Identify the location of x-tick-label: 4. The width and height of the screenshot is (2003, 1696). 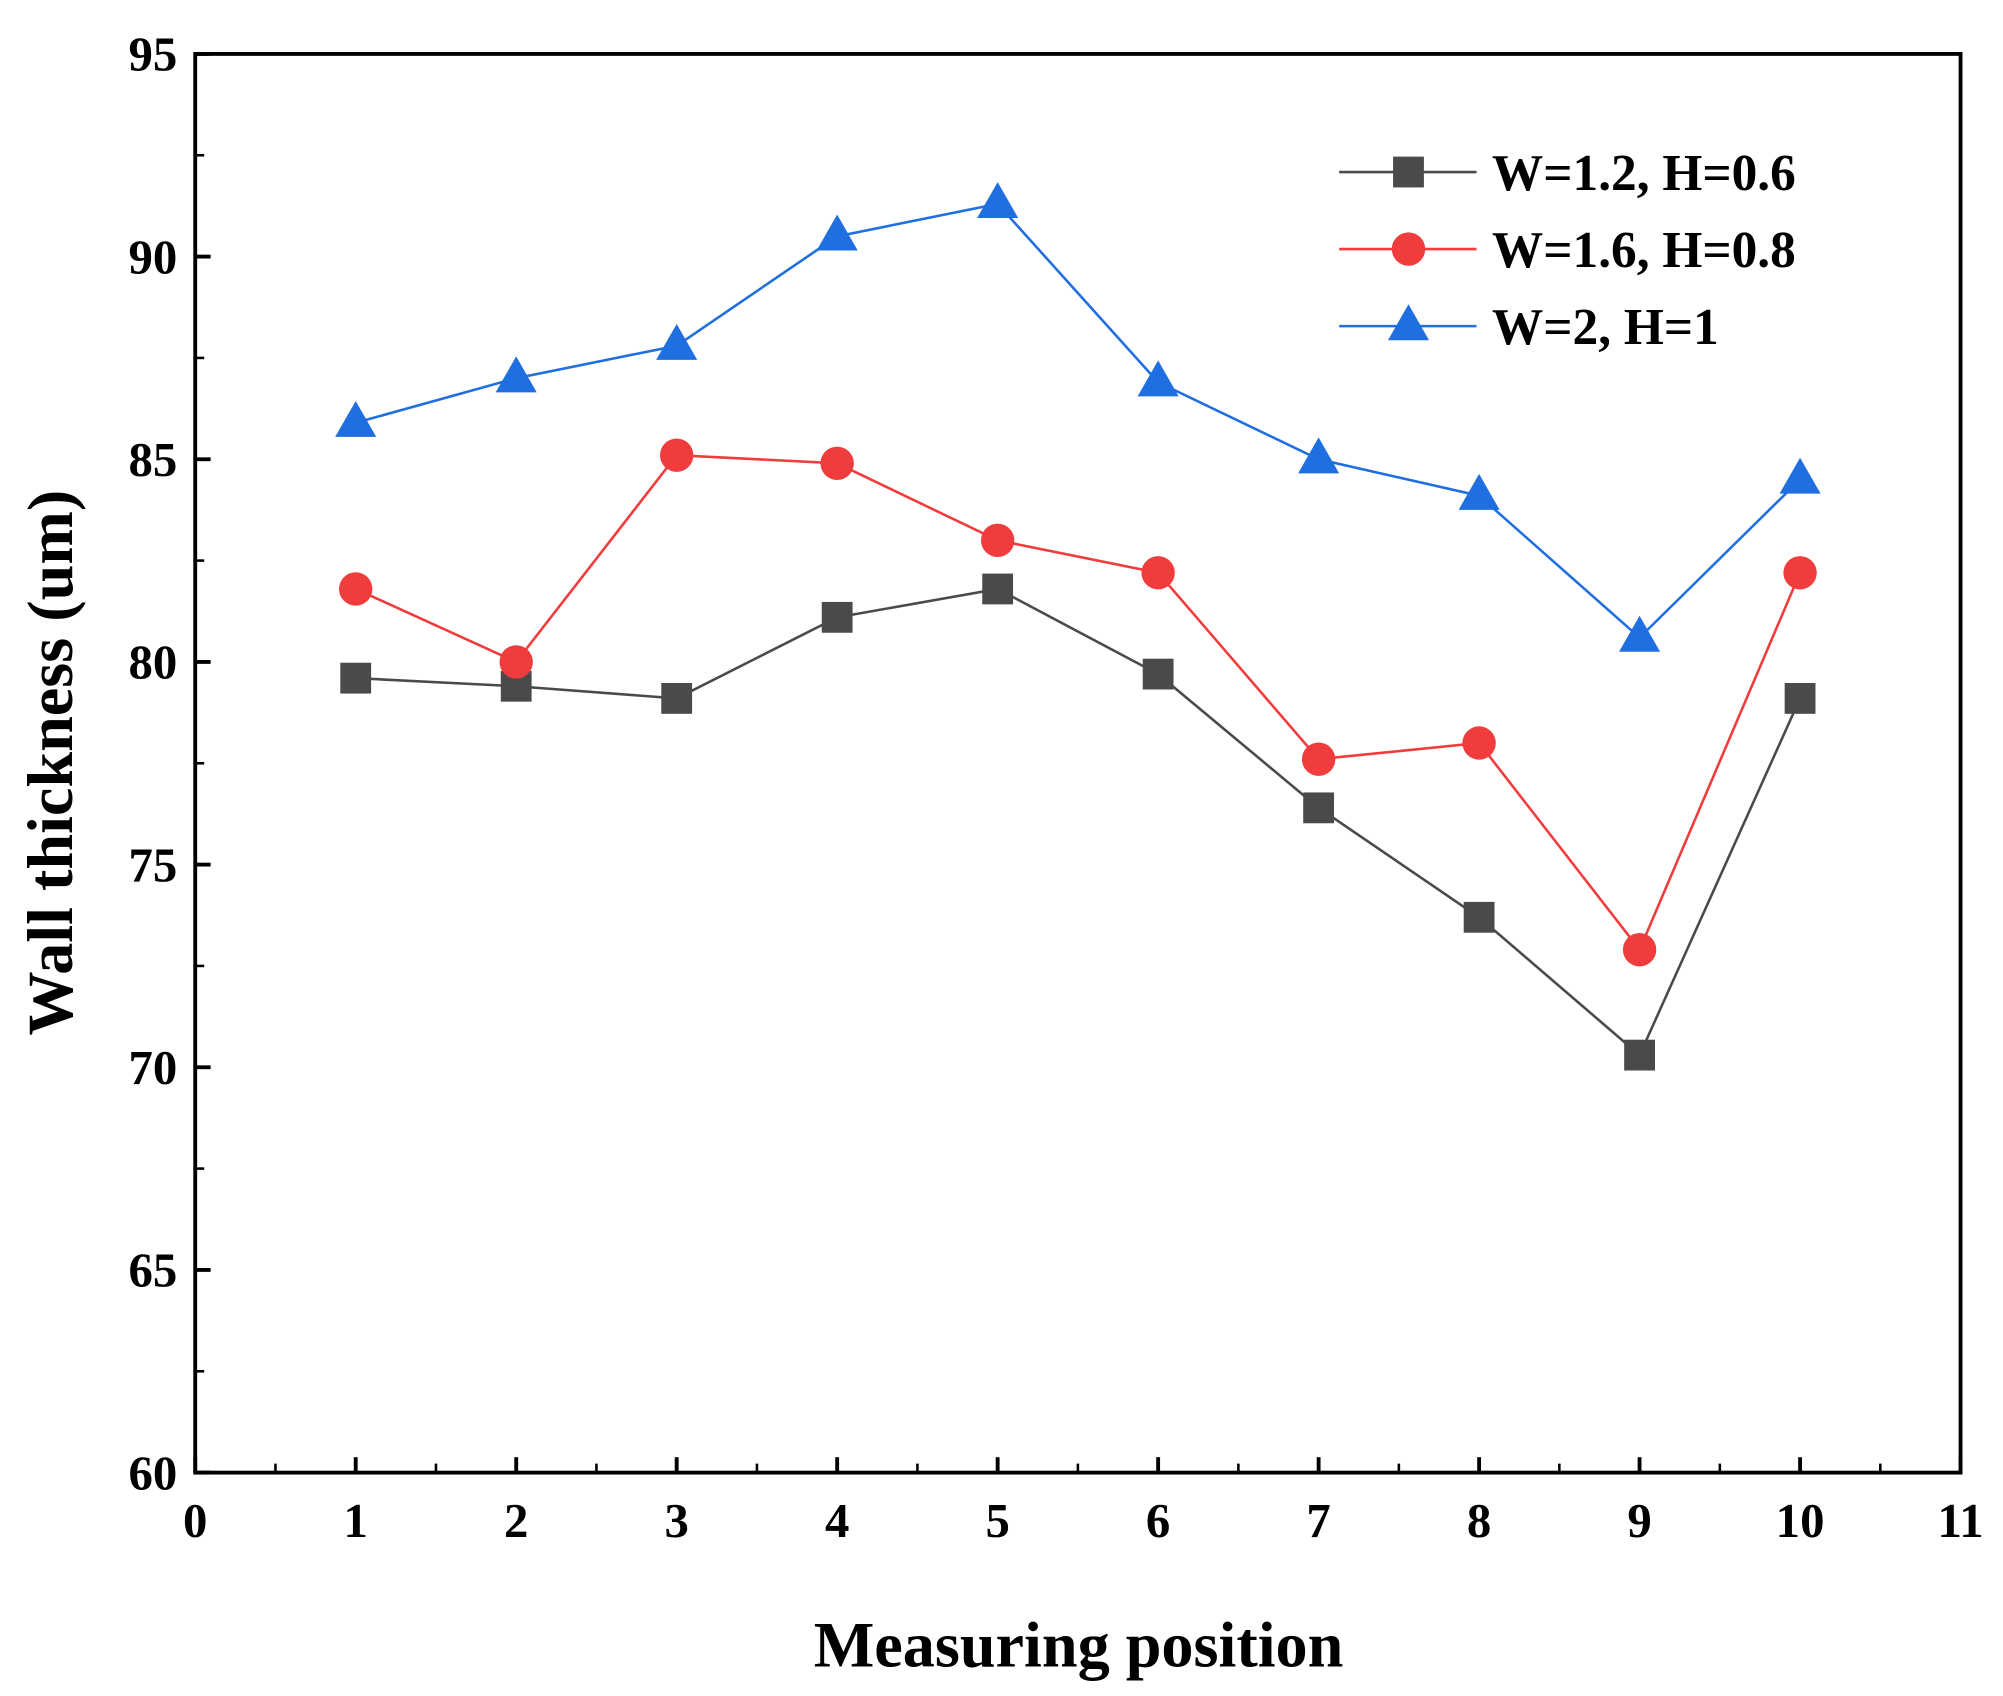
(837, 1521).